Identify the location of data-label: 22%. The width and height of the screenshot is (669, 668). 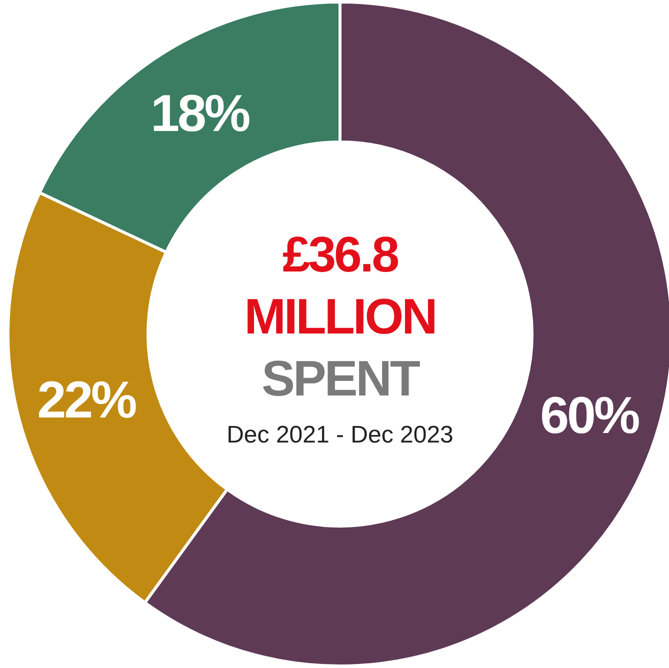
(86, 400).